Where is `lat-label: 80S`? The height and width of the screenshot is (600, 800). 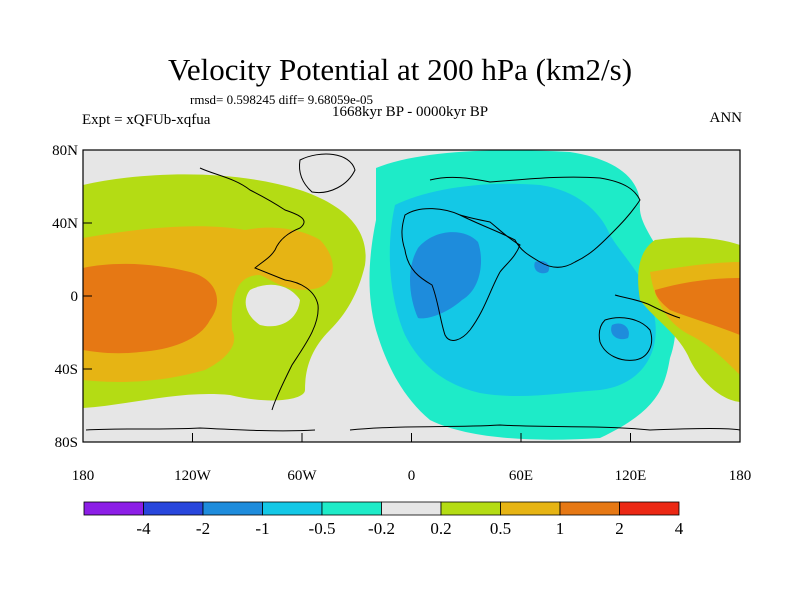
lat-label: 80S is located at coordinates (66, 443).